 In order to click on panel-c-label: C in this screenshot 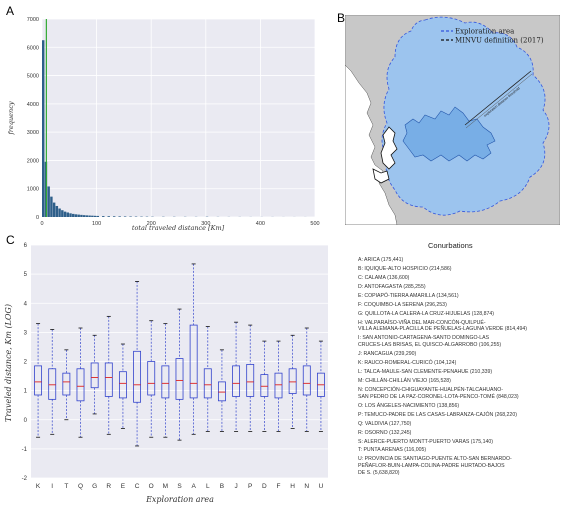, I will do `click(10, 240)`.